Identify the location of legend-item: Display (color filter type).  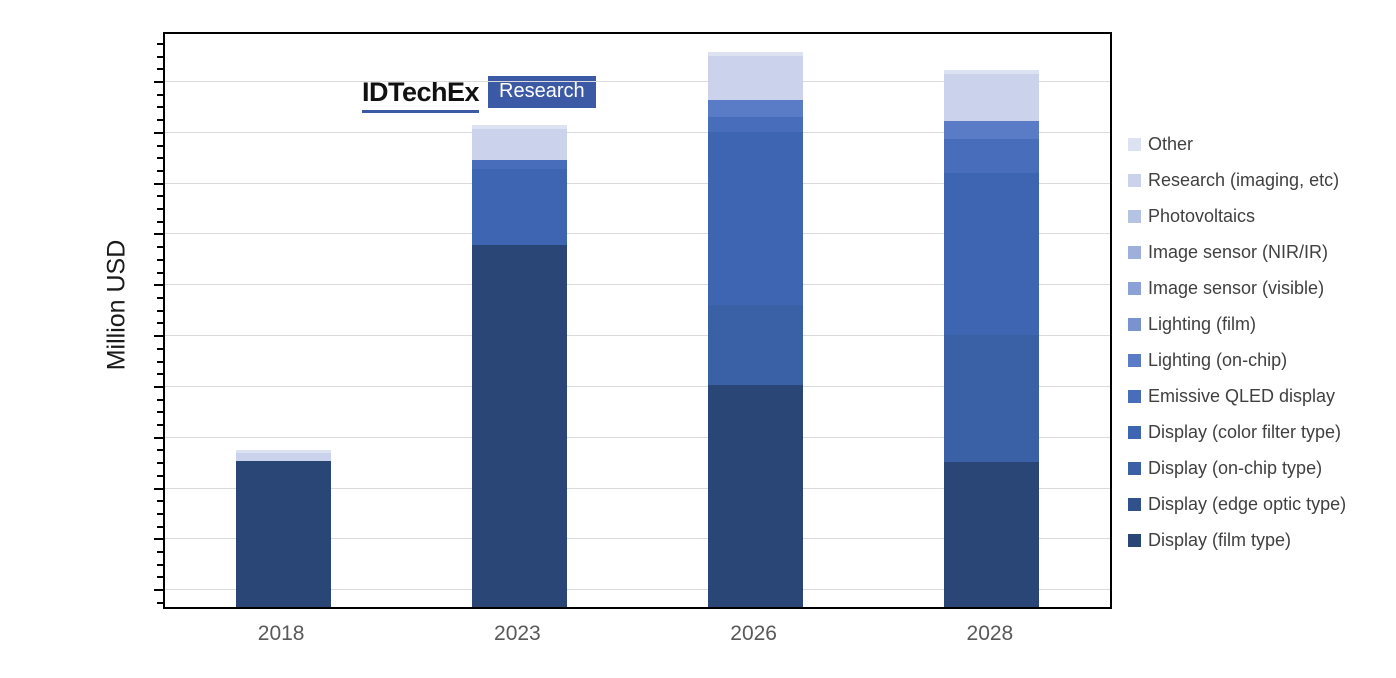
(1262, 432).